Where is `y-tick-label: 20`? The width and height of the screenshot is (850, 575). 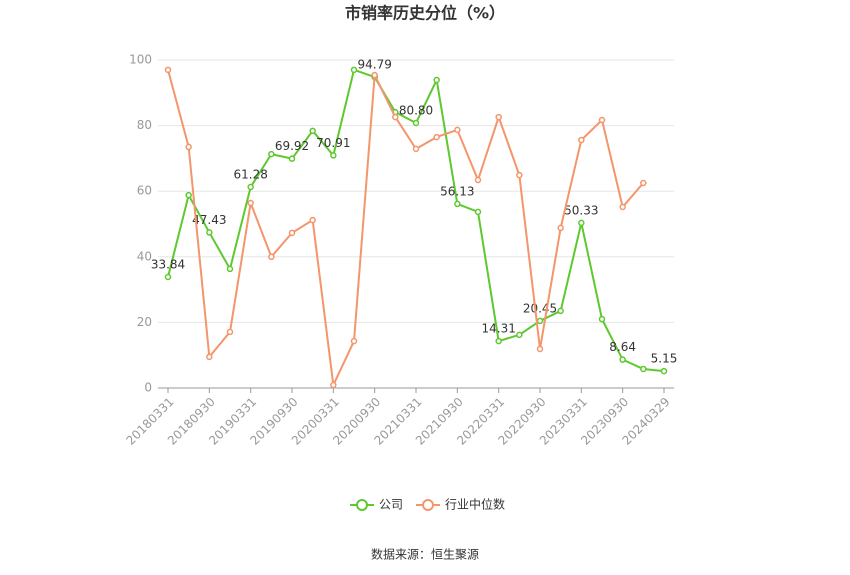 y-tick-label: 20 is located at coordinates (144, 322).